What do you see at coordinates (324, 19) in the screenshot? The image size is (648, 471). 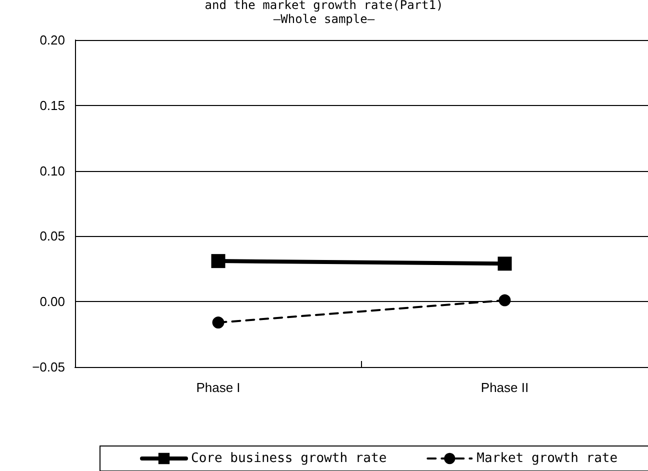 I see `chart-subtitle: —Whole sample—` at bounding box center [324, 19].